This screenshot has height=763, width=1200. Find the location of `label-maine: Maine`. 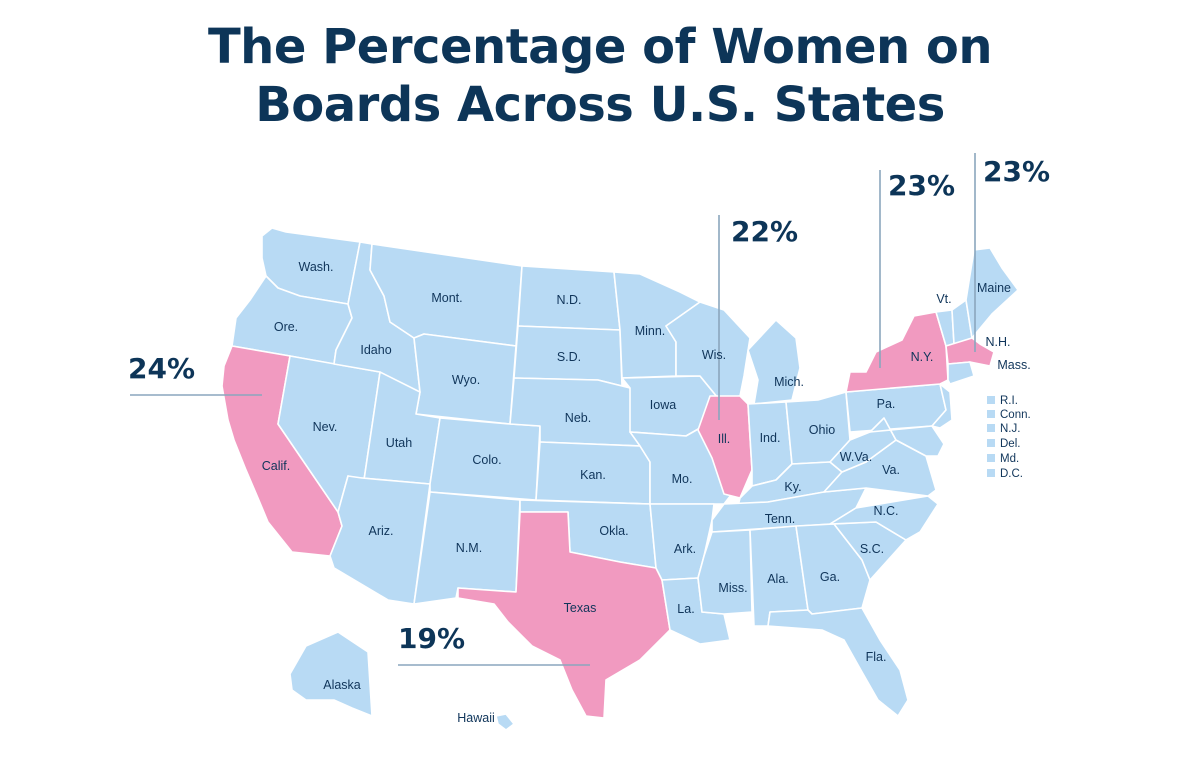

label-maine: Maine is located at coordinates (994, 288).